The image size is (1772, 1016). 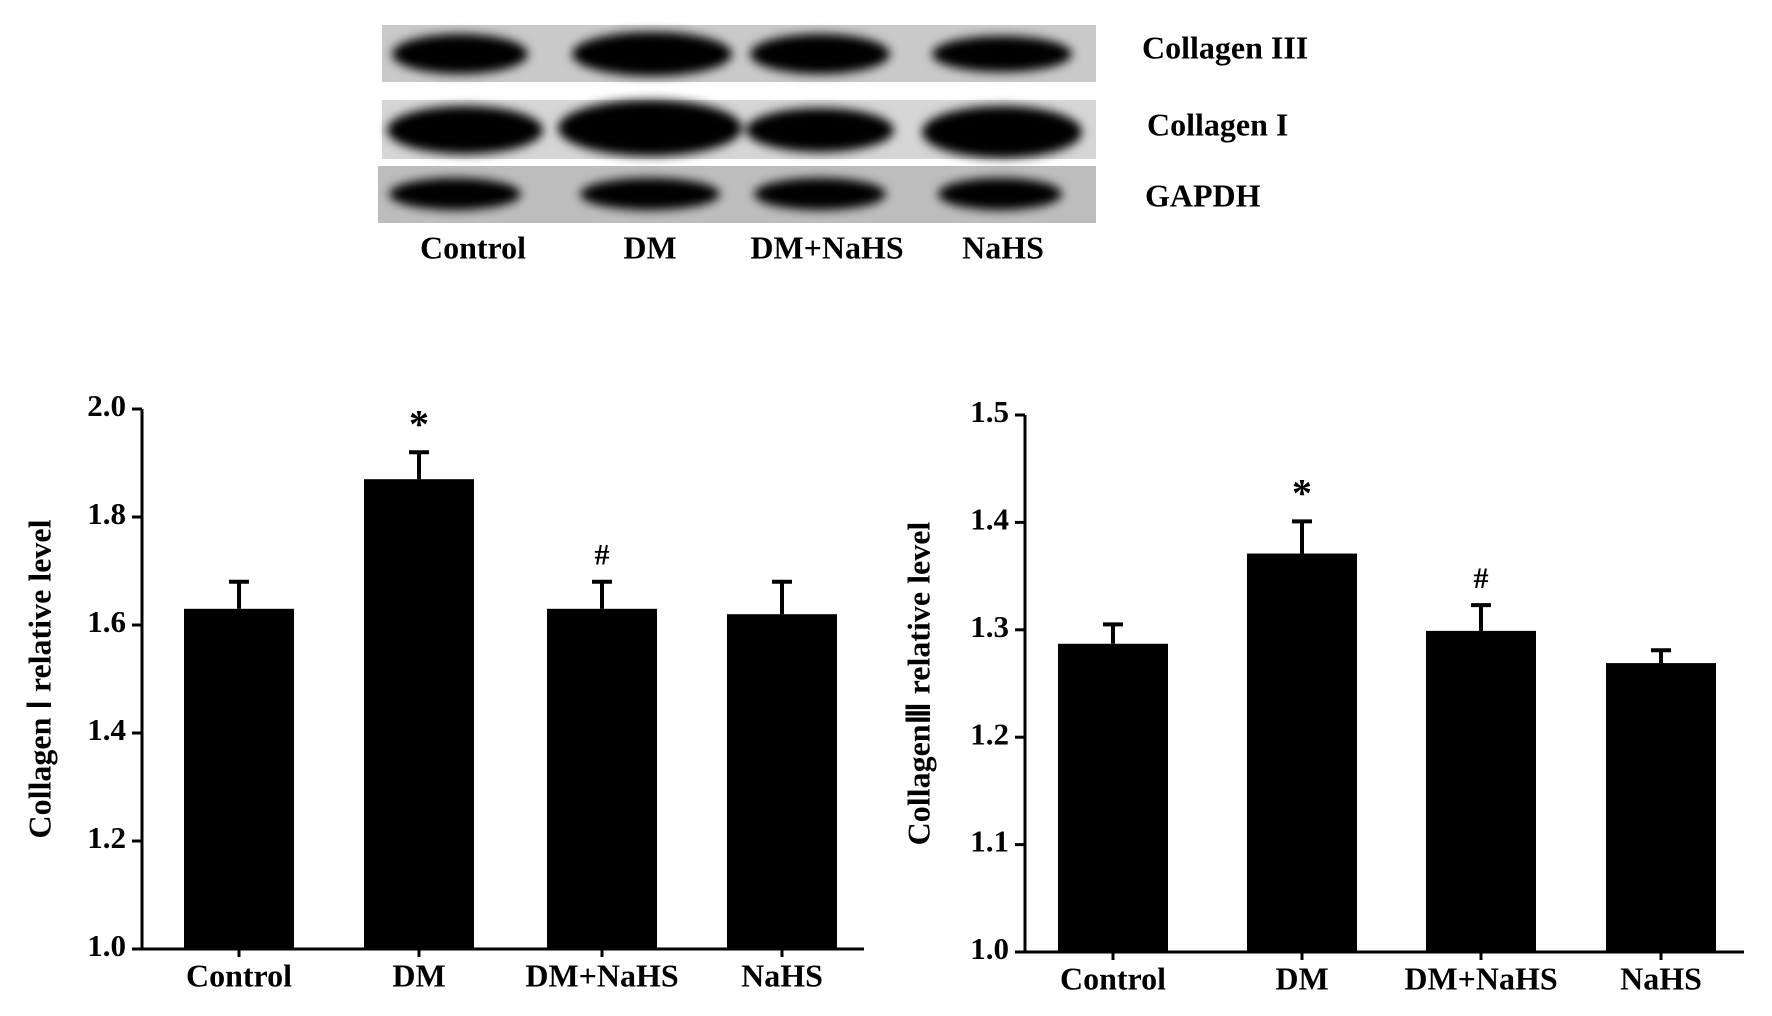 I want to click on blot-image, so click(x=737, y=124).